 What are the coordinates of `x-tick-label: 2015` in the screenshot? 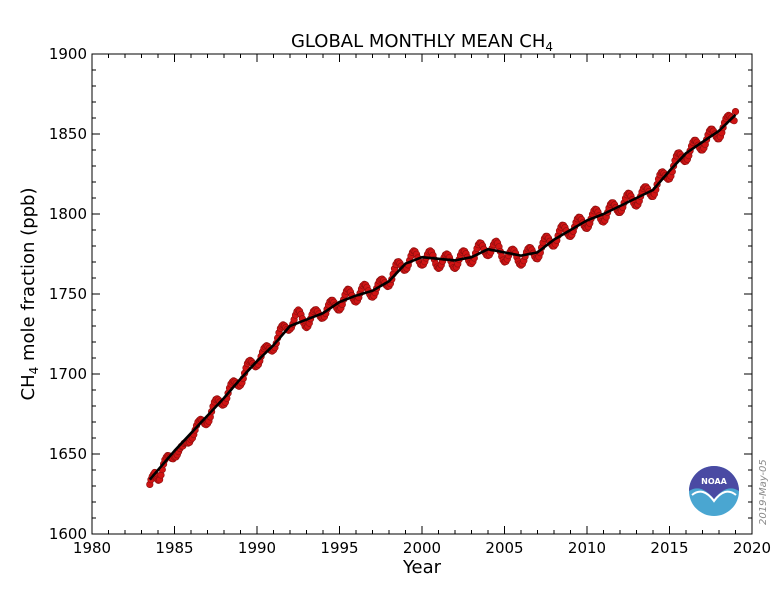 It's located at (669, 548).